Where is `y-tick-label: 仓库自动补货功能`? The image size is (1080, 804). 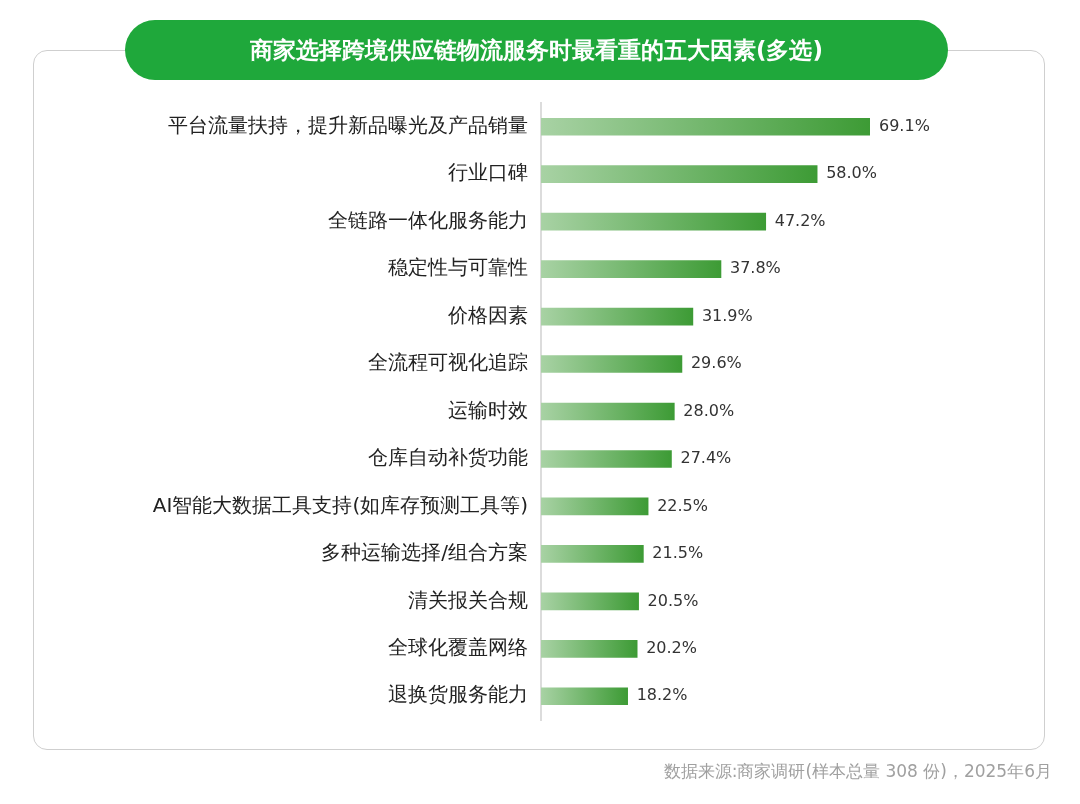 y-tick-label: 仓库自动补货功能 is located at coordinates (448, 457).